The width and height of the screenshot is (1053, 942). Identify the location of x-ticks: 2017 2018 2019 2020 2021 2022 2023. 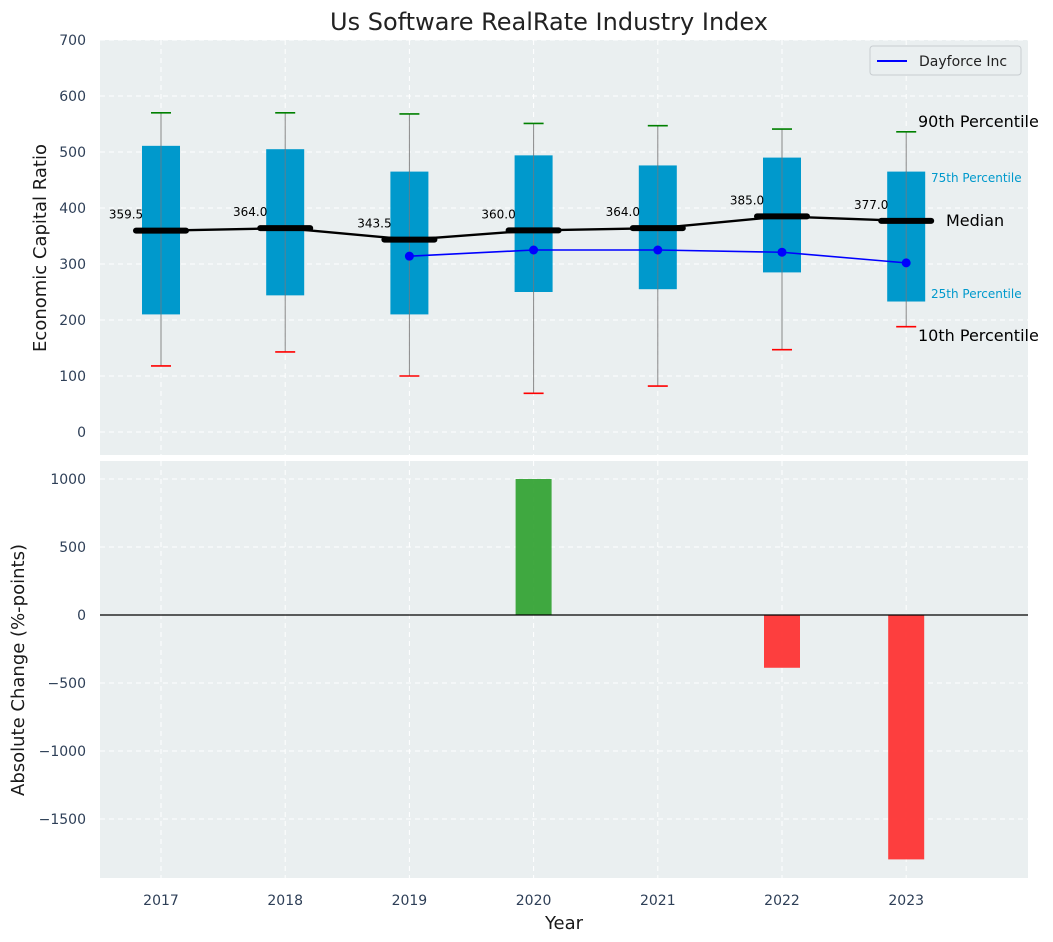
(533, 901).